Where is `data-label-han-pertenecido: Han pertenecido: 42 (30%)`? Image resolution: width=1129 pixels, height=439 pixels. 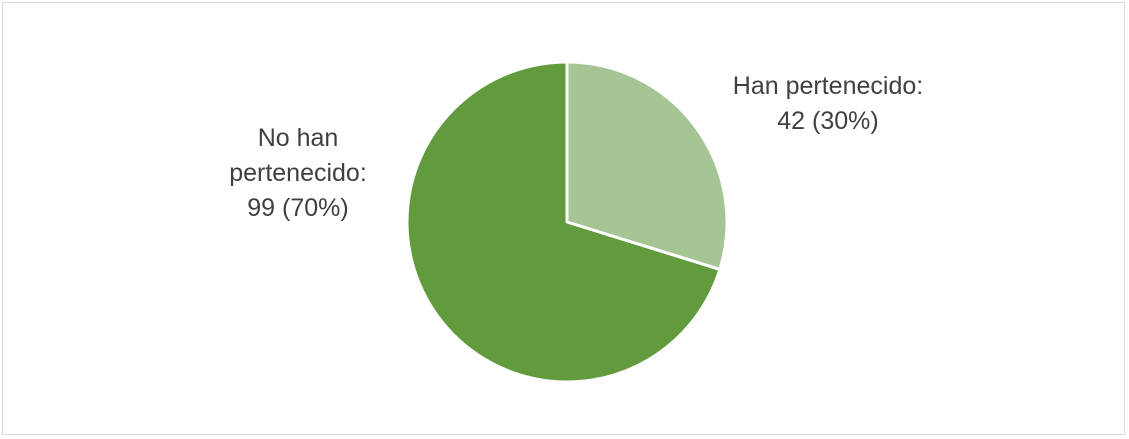 data-label-han-pertenecido: Han pertenecido: 42 (30%) is located at coordinates (828, 104).